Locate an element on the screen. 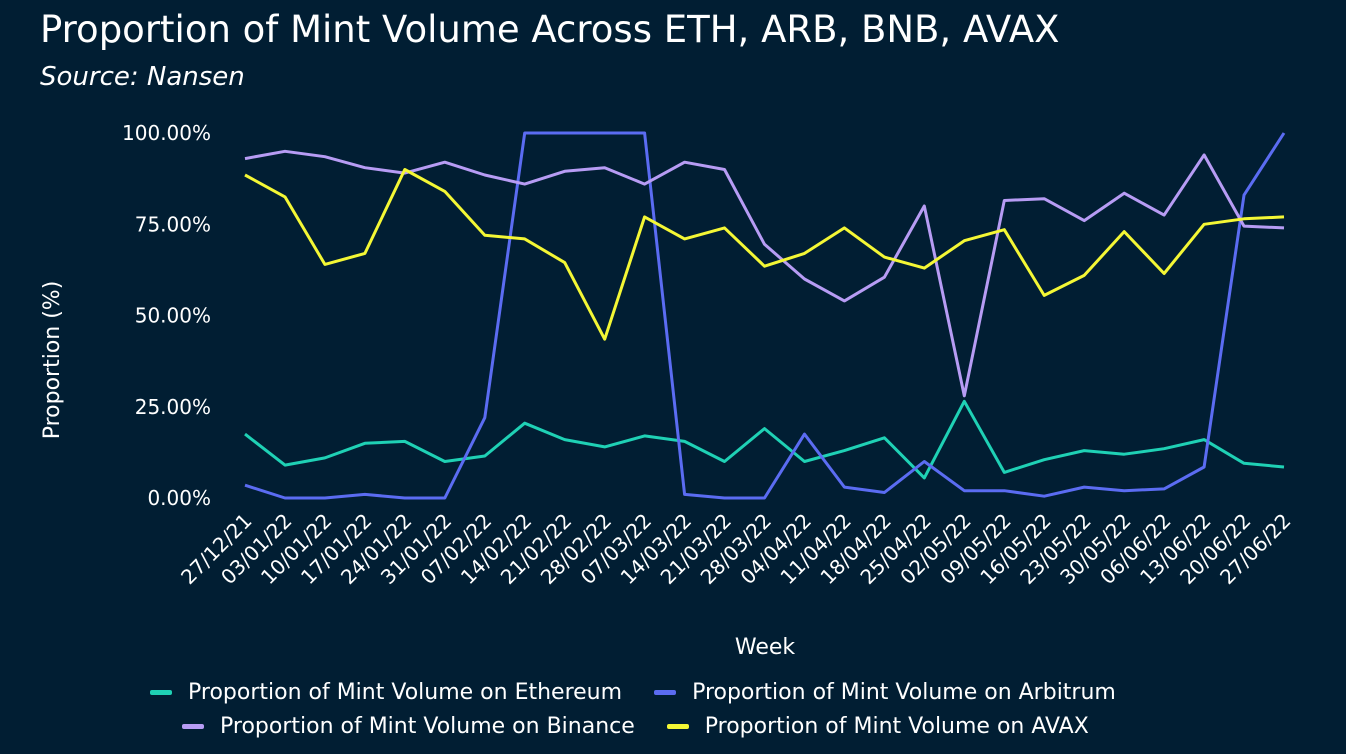 The height and width of the screenshot is (754, 1346). y-axis-ticks: 0.00% 25.00% 50.00% 75.00% 100.00% is located at coordinates (166, 315).